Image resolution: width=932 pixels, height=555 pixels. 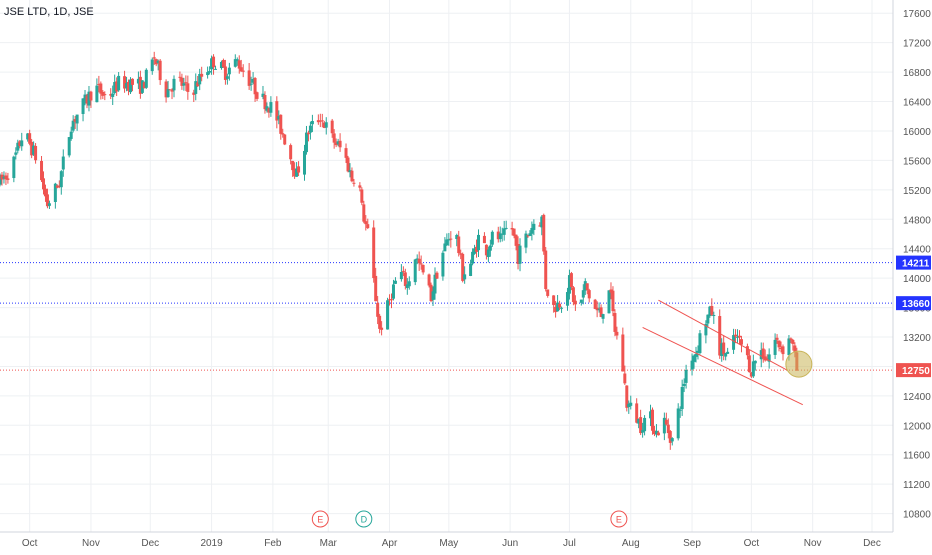 I want to click on event-label: E, so click(x=320, y=520).